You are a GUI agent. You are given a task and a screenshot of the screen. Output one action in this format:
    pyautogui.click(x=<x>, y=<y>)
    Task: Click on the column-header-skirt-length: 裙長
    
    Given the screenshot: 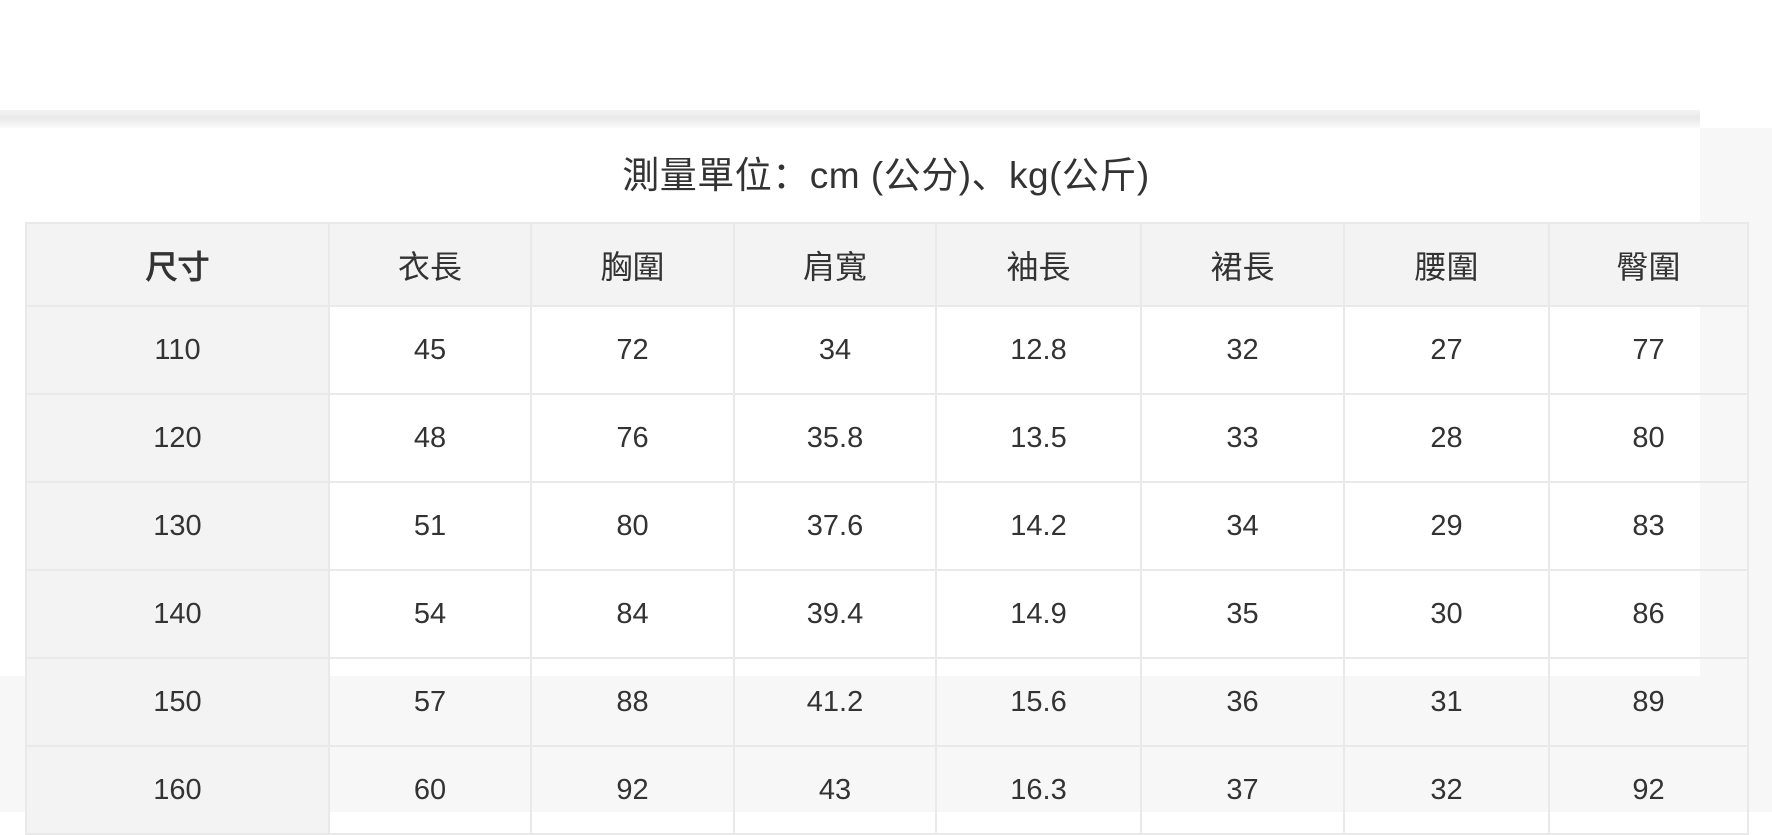 What is the action you would take?
    pyautogui.click(x=1242, y=264)
    